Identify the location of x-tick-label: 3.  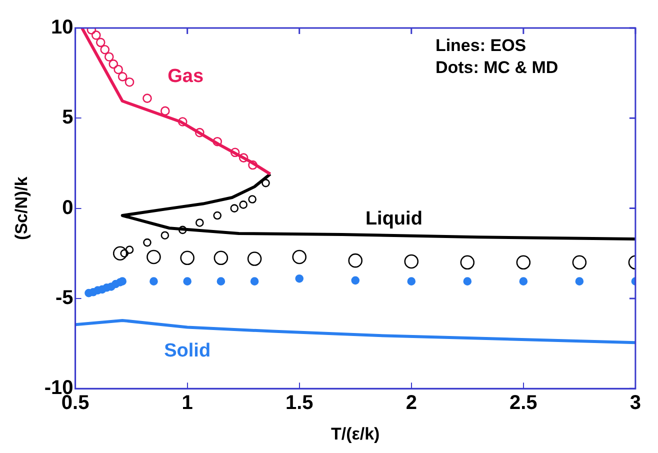
(635, 403).